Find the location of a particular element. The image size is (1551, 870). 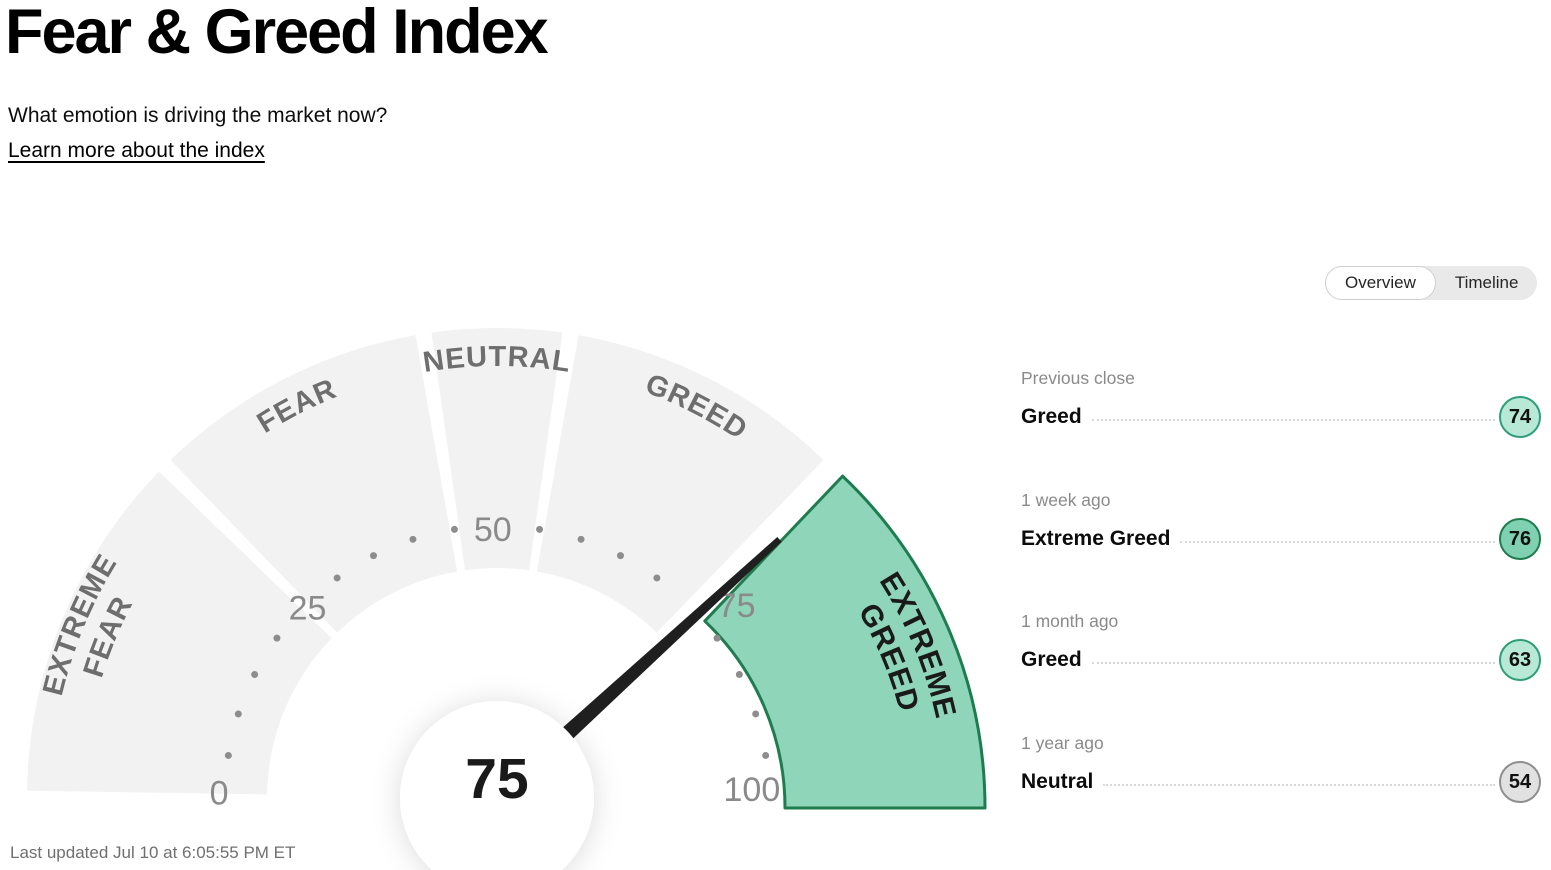

history-value-badge: 76 is located at coordinates (1520, 539).